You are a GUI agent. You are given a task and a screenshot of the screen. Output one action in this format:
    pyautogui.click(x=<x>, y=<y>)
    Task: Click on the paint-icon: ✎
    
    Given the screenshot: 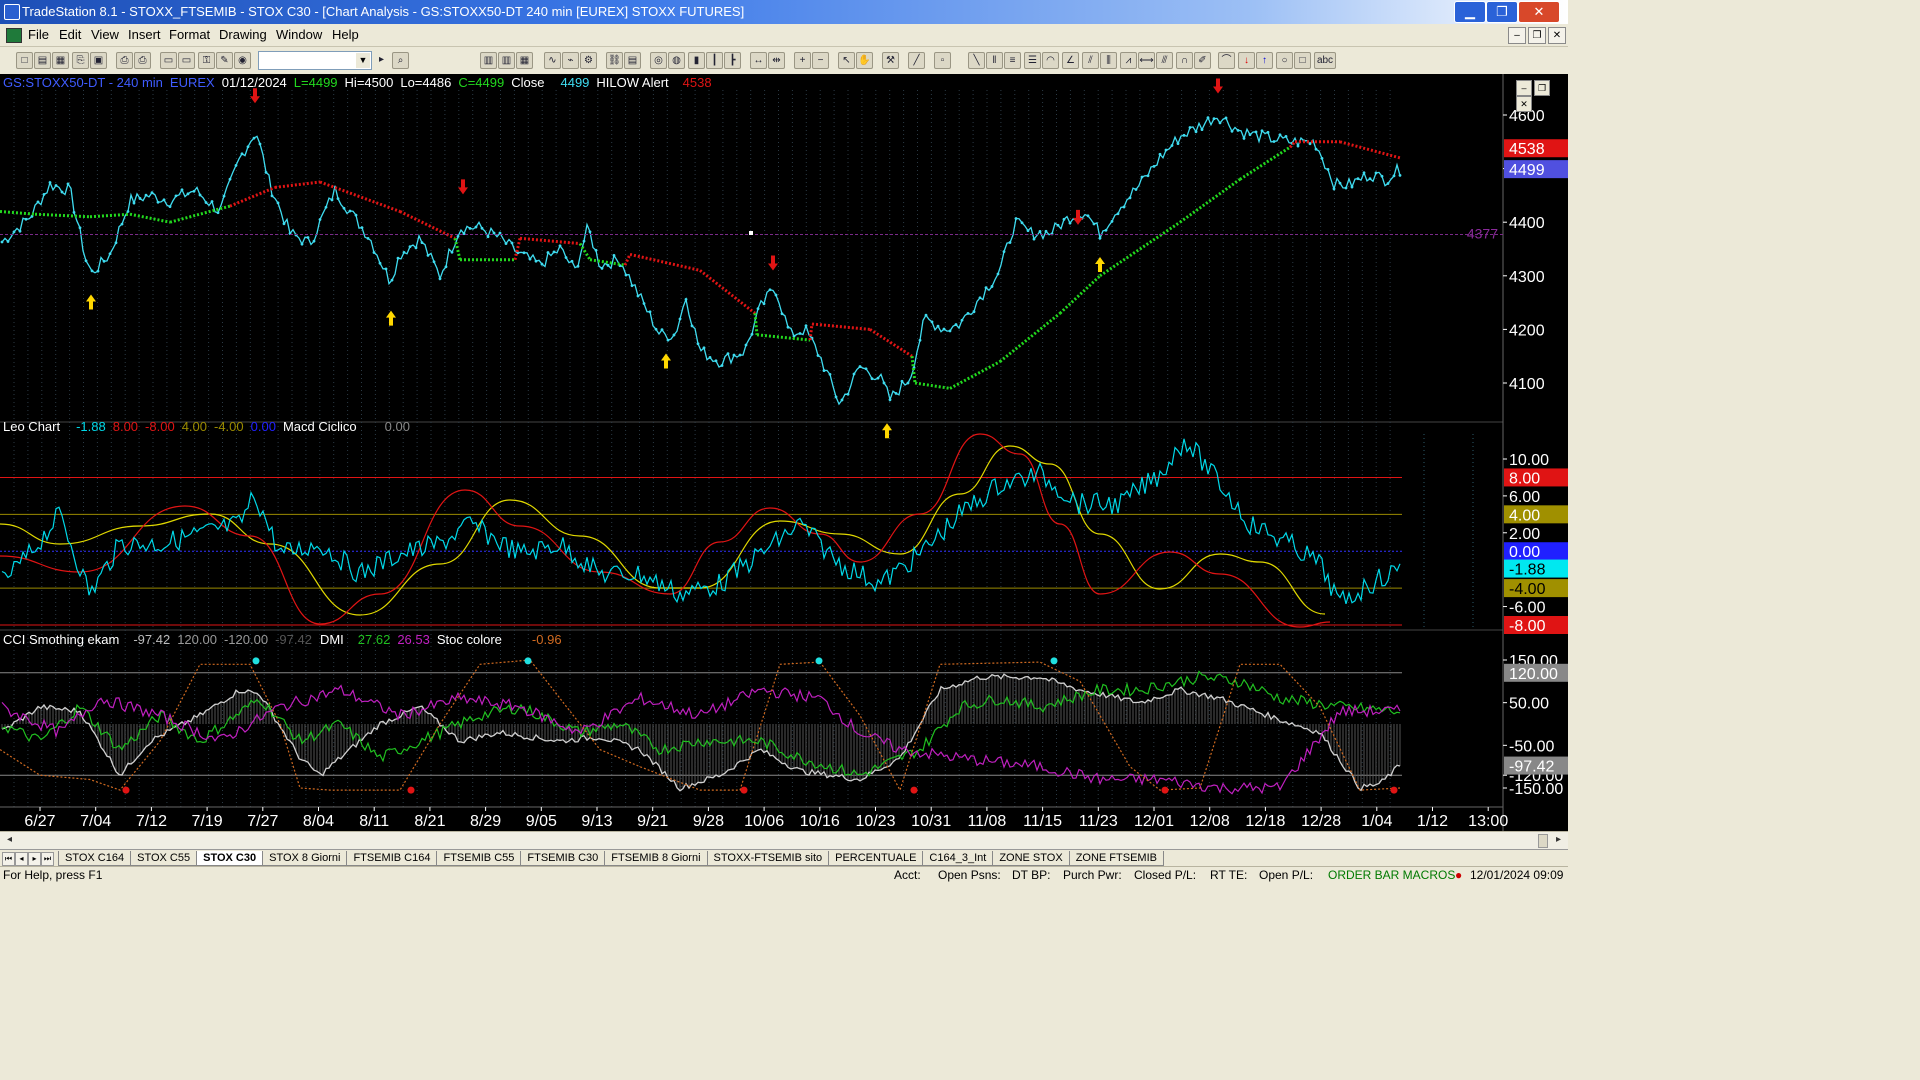 What is the action you would take?
    pyautogui.click(x=224, y=60)
    